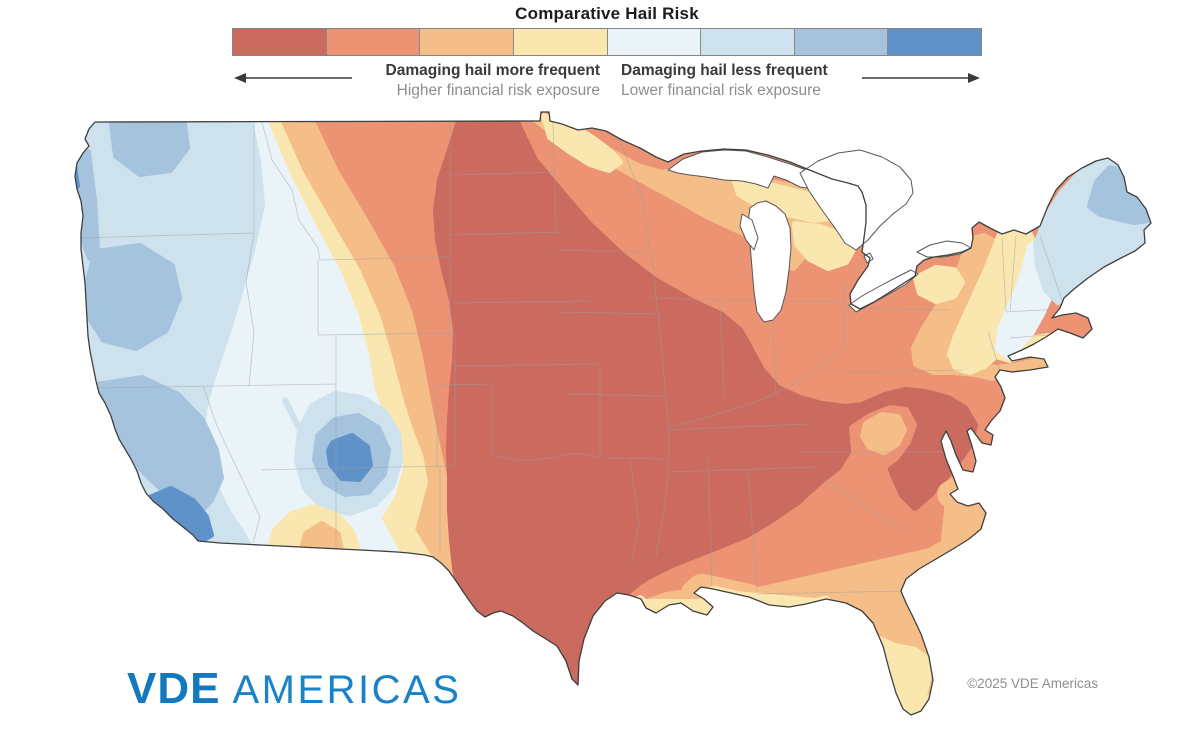  Describe the element at coordinates (724, 70) in the screenshot. I see `legend-less-label: Damaging hail less frequent` at that location.